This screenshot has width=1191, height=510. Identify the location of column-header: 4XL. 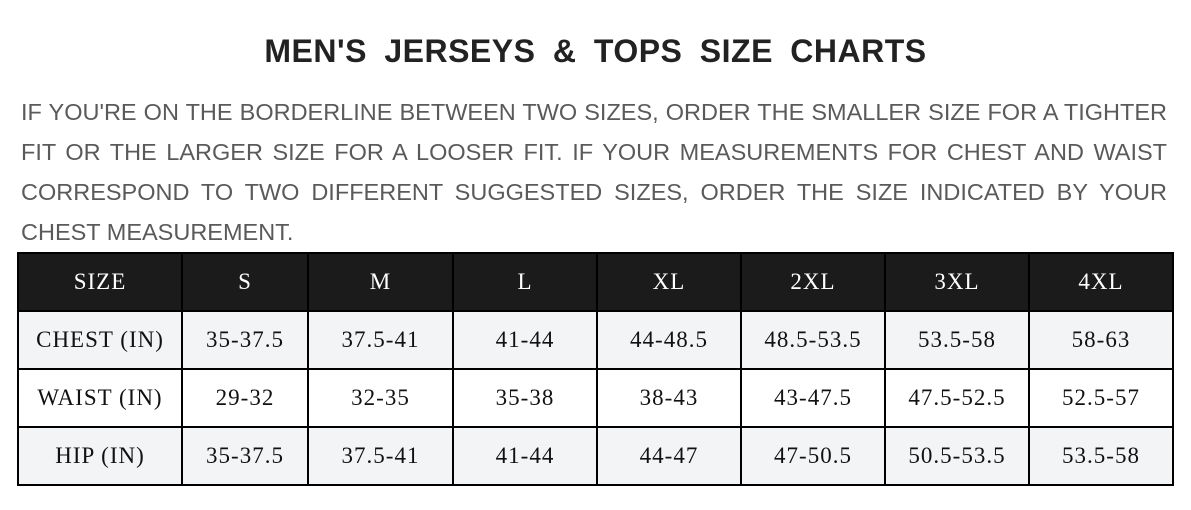
(1101, 282).